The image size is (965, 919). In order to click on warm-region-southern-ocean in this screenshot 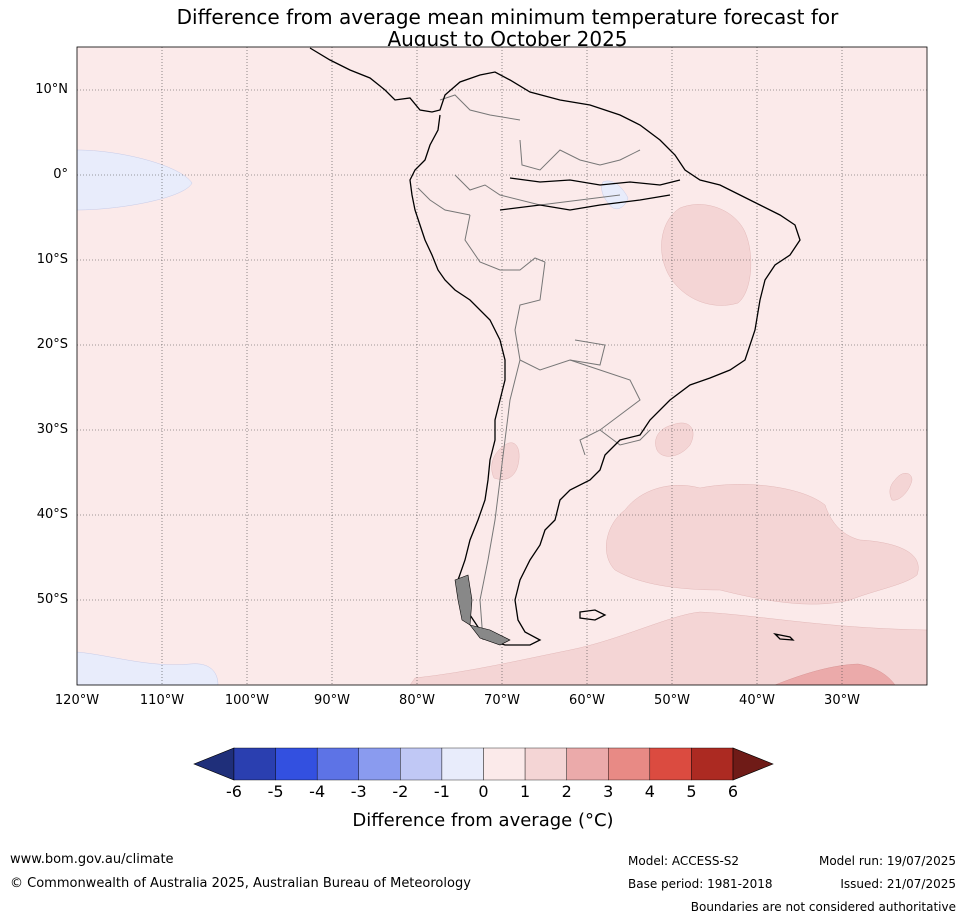, I will do `click(668, 648)`.